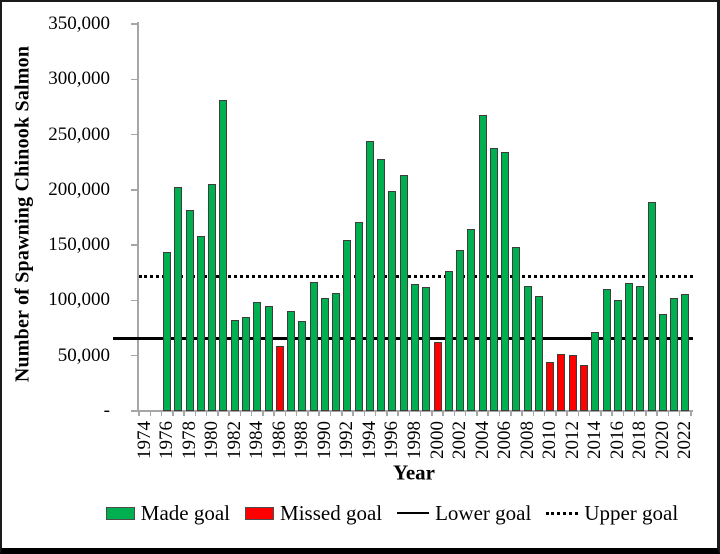 This screenshot has width=720, height=554. I want to click on bar-1980, so click(212, 297).